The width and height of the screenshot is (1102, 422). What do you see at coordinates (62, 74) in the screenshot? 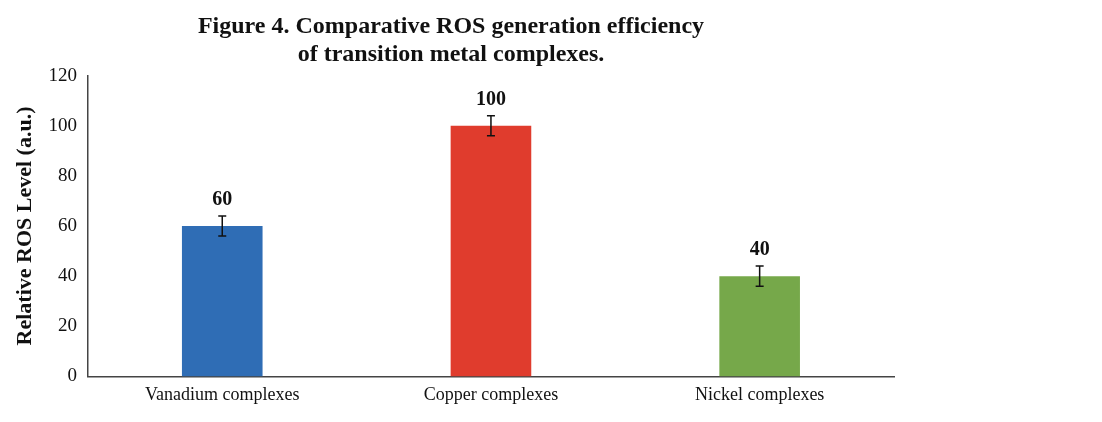
I see `y-tick-label: 120` at bounding box center [62, 74].